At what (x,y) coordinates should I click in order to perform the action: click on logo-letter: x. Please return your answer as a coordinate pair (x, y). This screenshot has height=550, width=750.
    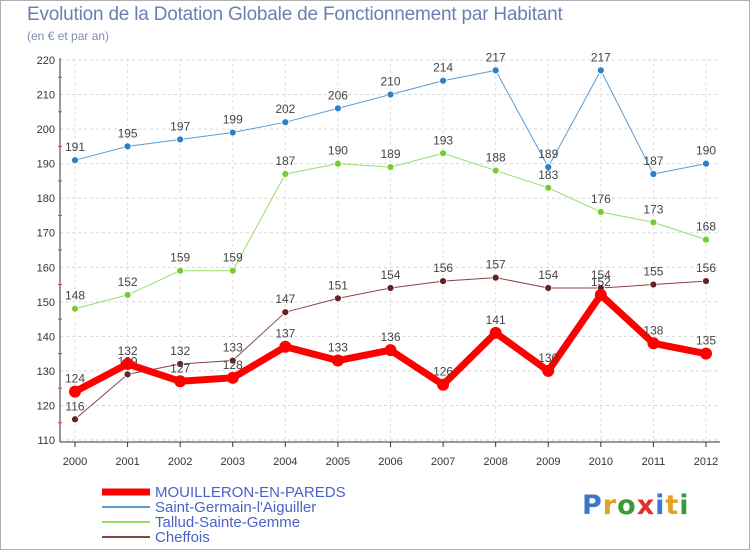
    Looking at the image, I should click on (646, 505).